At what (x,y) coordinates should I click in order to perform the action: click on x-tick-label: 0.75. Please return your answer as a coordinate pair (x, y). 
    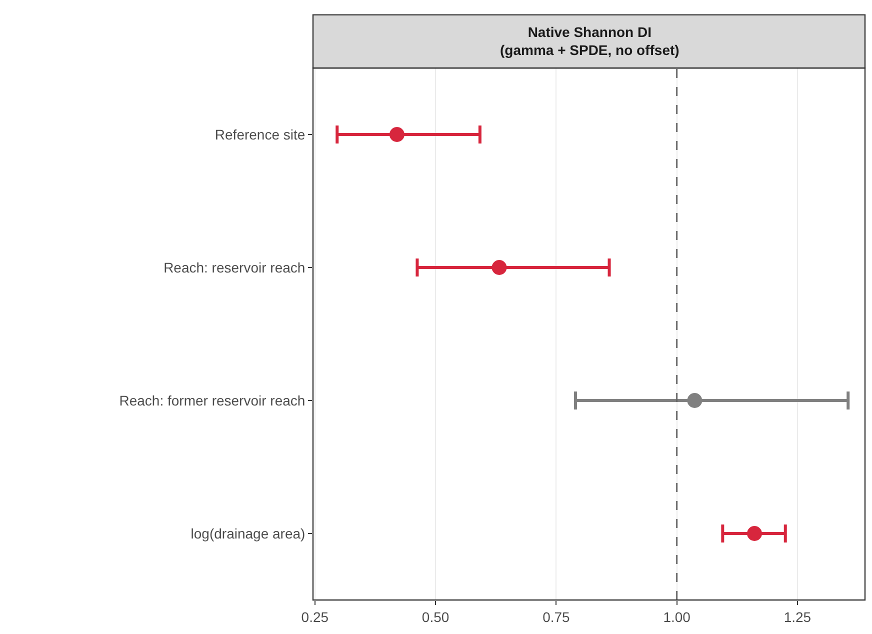
    Looking at the image, I should click on (556, 616).